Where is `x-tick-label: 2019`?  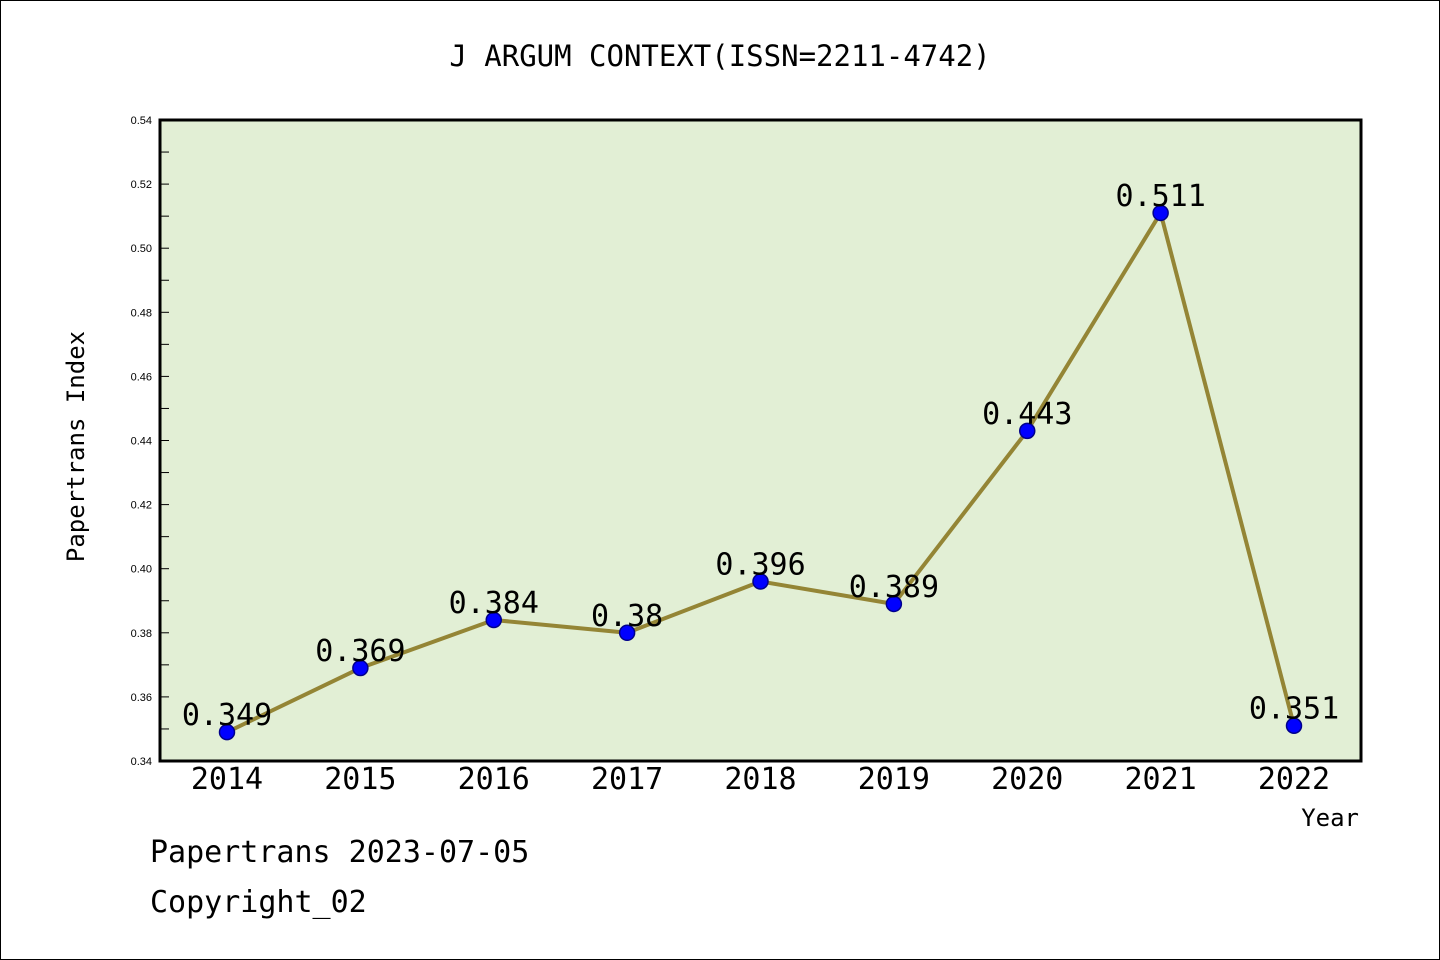
x-tick-label: 2019 is located at coordinates (894, 779).